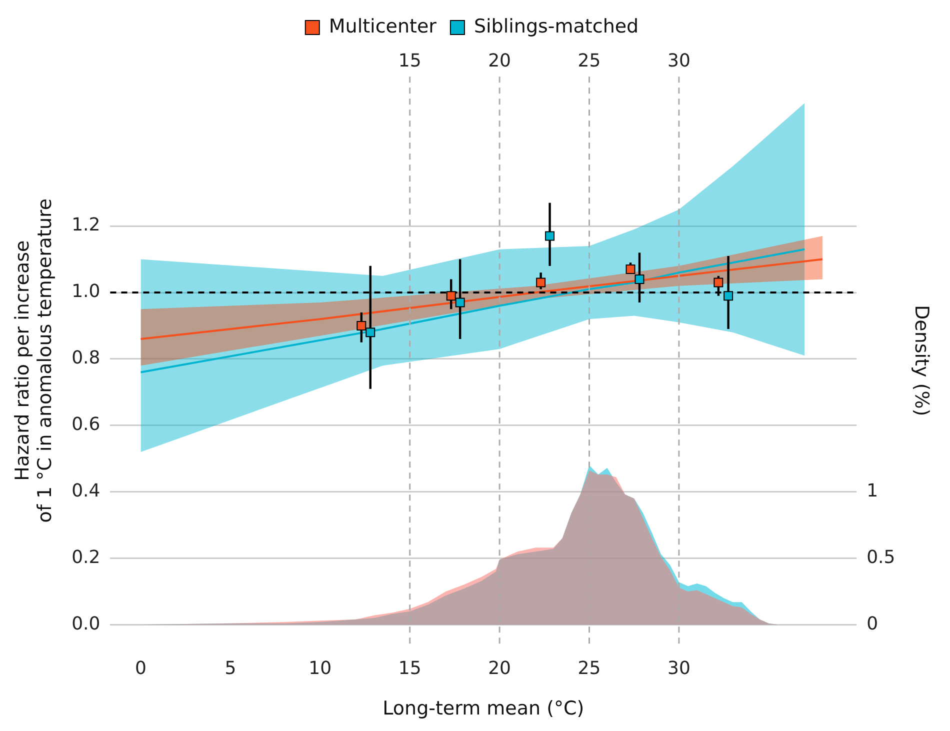 This screenshot has height=731, width=950. What do you see at coordinates (483, 709) in the screenshot?
I see `x-axis-title: Long-term mean (°C)` at bounding box center [483, 709].